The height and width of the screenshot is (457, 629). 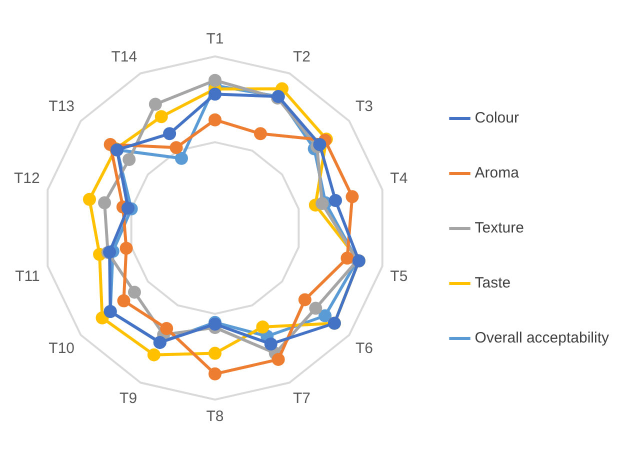 I want to click on legend-label: Overall acceptability, so click(x=542, y=338).